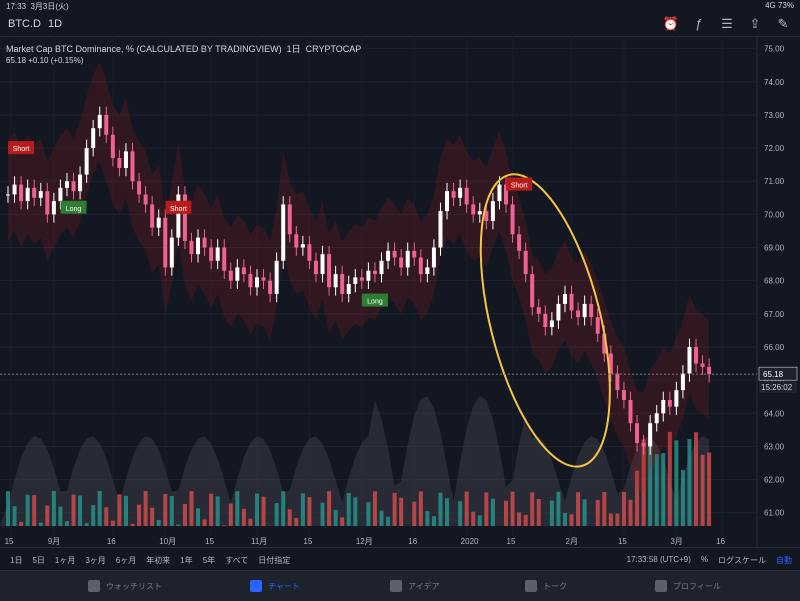 Image resolution: width=800 pixels, height=601 pixels. Describe the element at coordinates (688, 586) in the screenshot. I see `tab-profile: プロフィール` at that location.